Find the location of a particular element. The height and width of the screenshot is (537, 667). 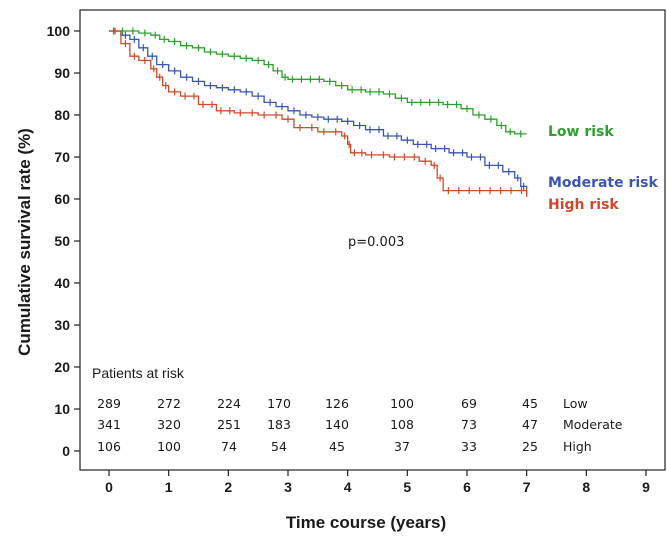

x-tick-label: 1 is located at coordinates (169, 487).